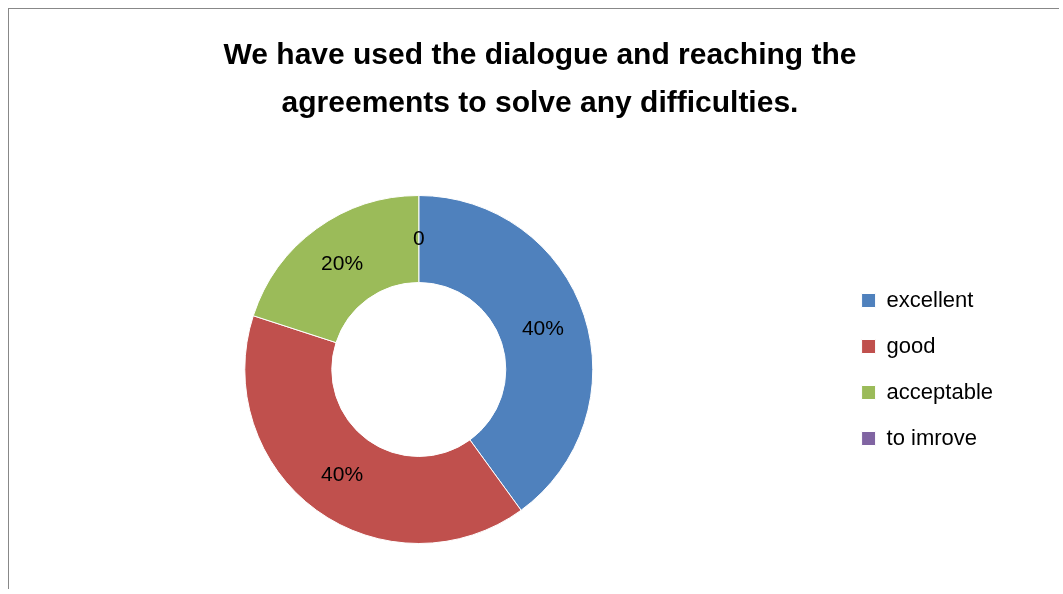 The height and width of the screenshot is (594, 1063). I want to click on legend-label: excellent, so click(930, 299).